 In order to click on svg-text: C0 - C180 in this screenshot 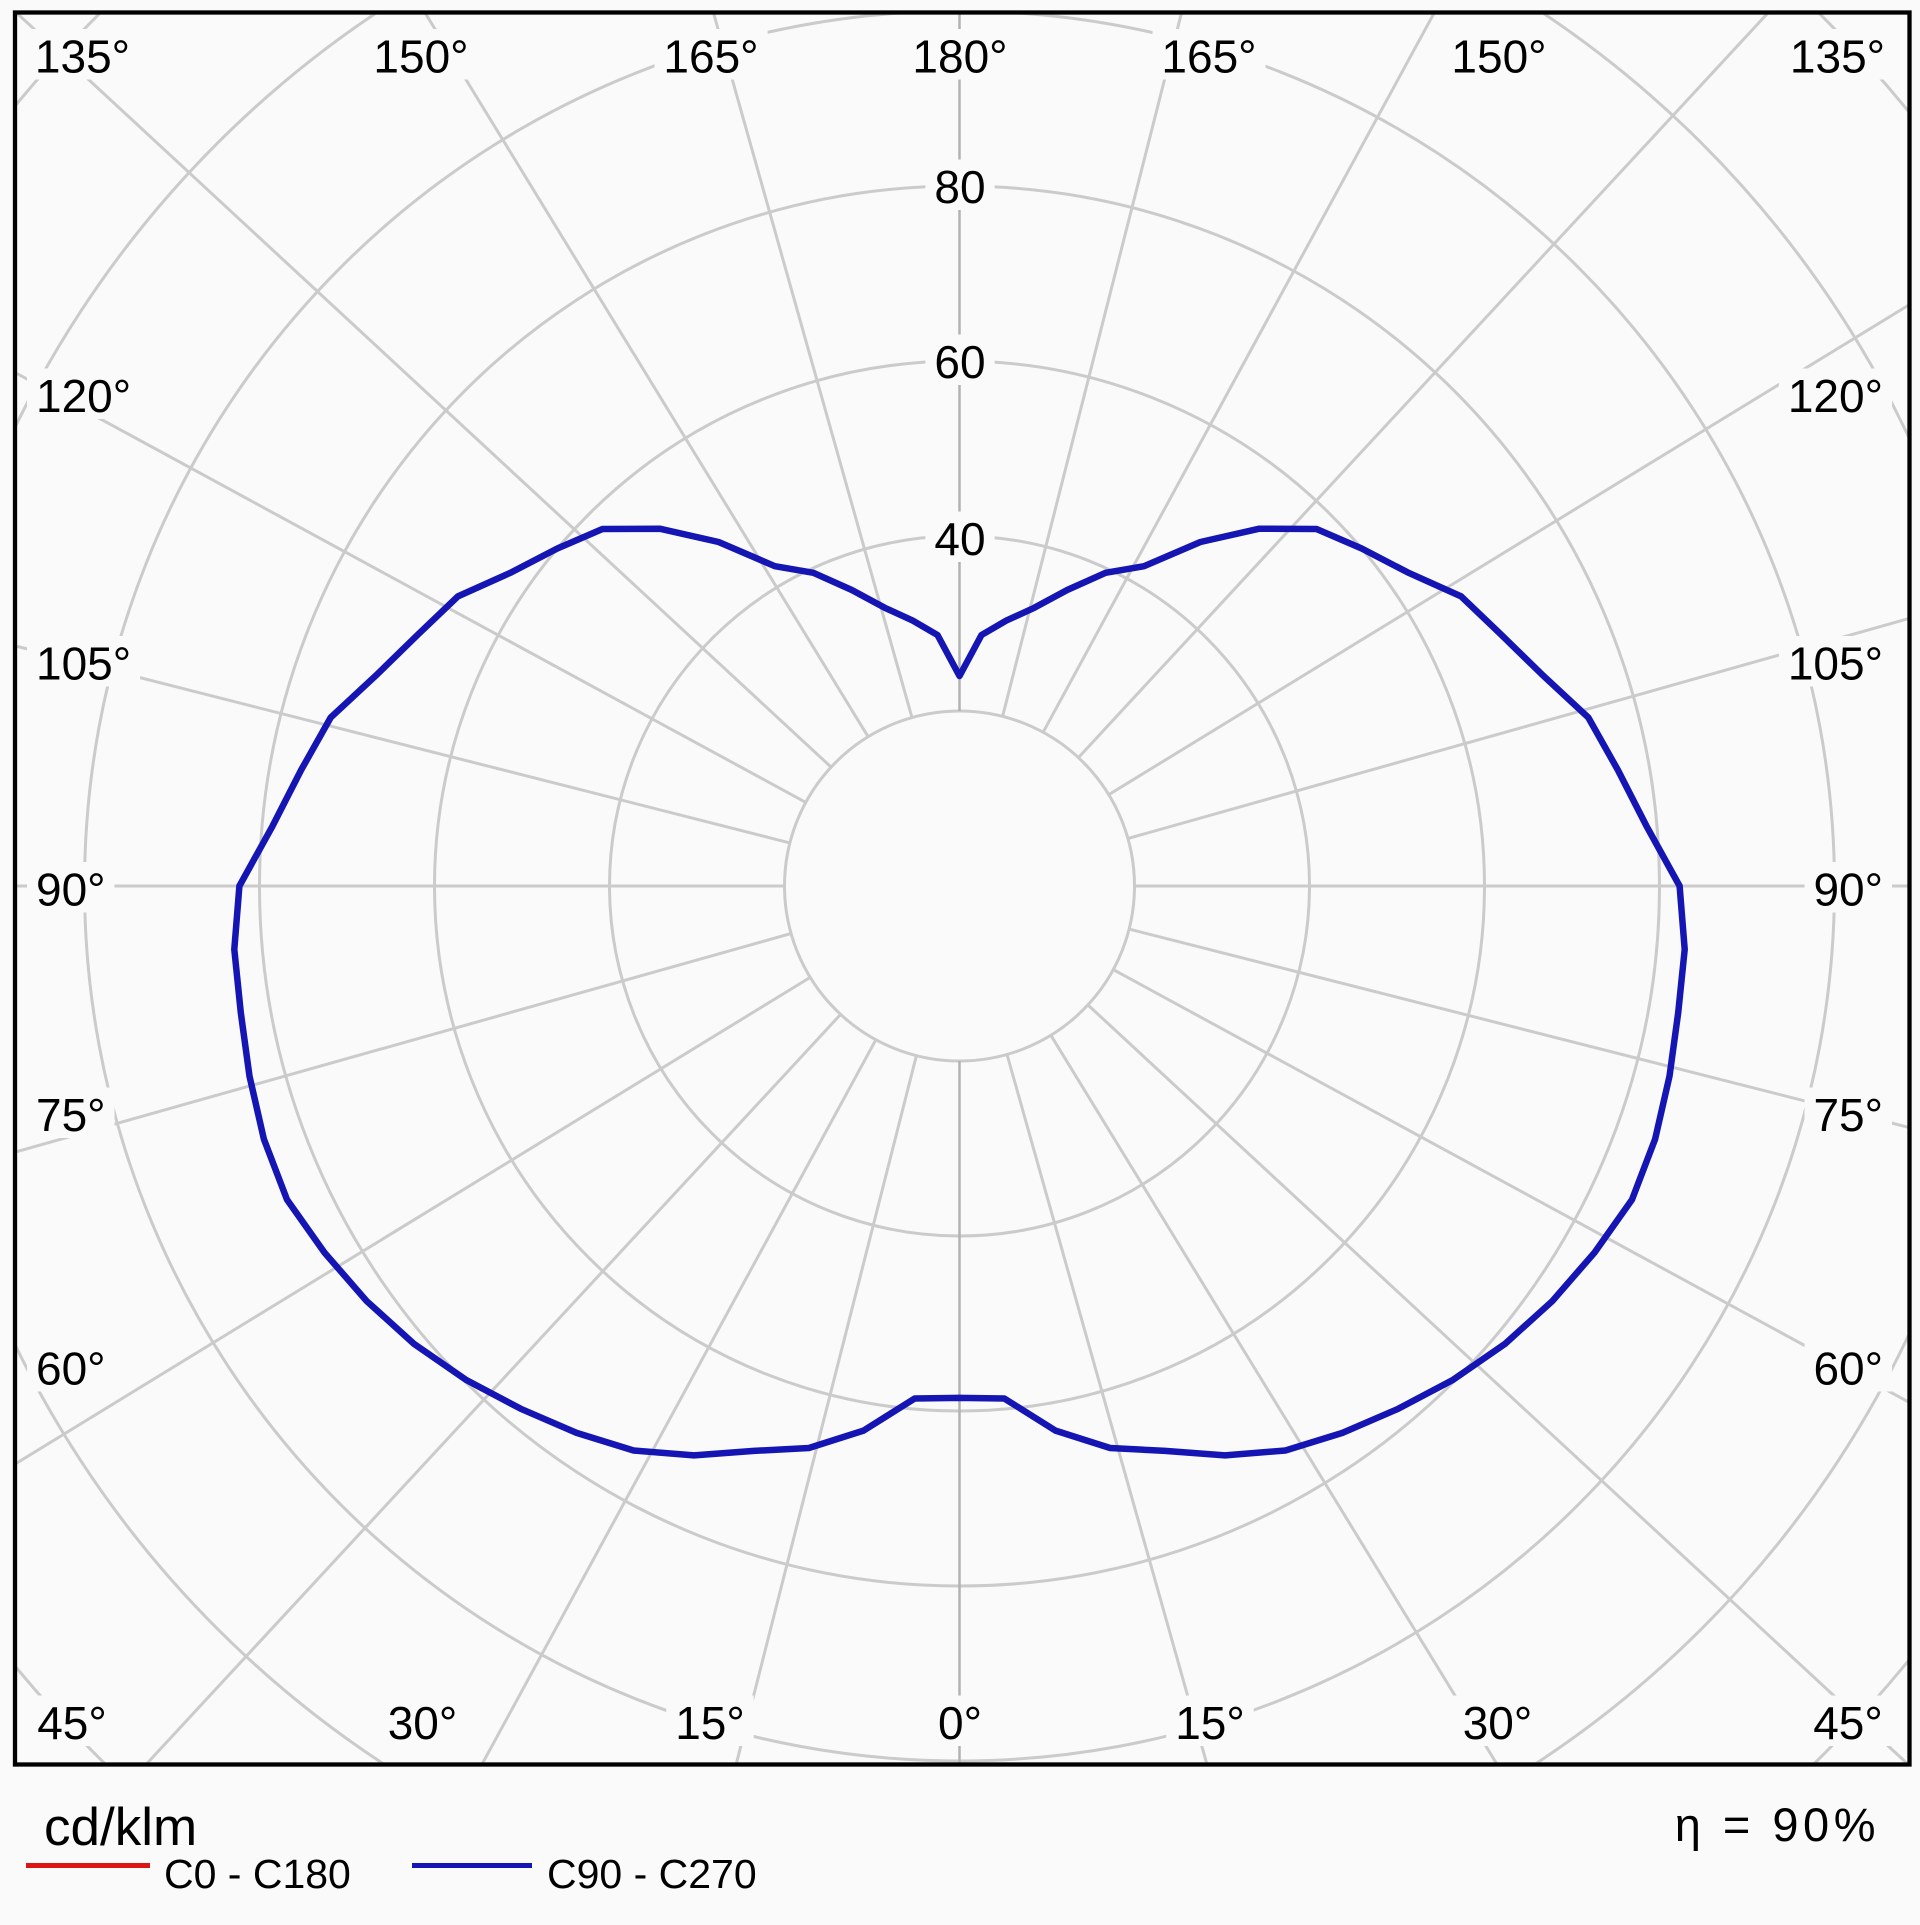, I will do `click(257, 1874)`.